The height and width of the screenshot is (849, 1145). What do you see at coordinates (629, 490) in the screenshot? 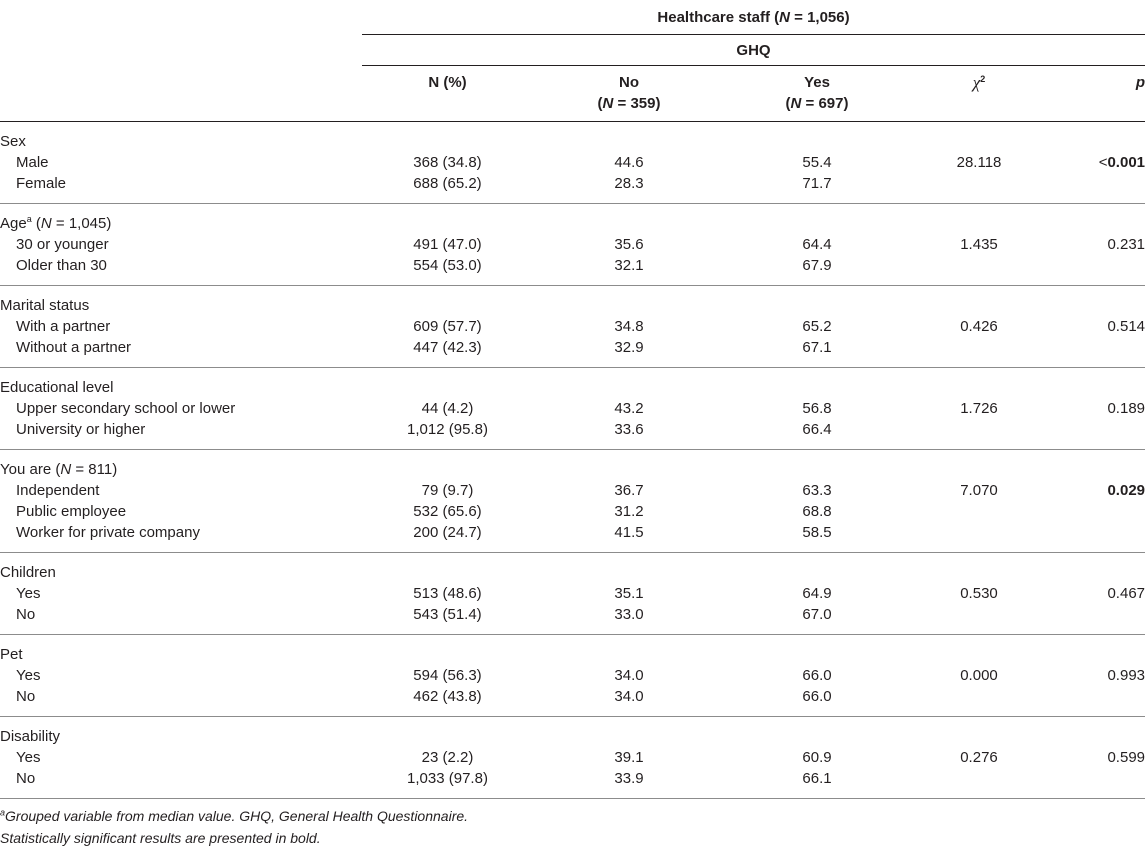
I see `cell-no: 36.7` at bounding box center [629, 490].